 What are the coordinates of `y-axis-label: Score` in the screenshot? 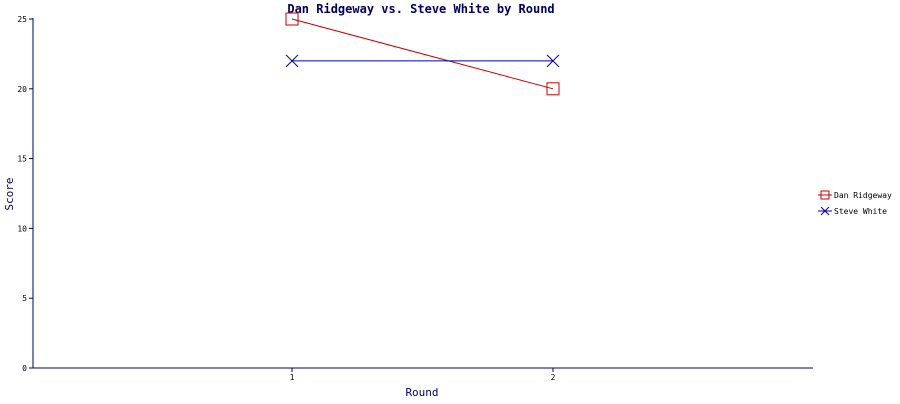 It's located at (9, 193).